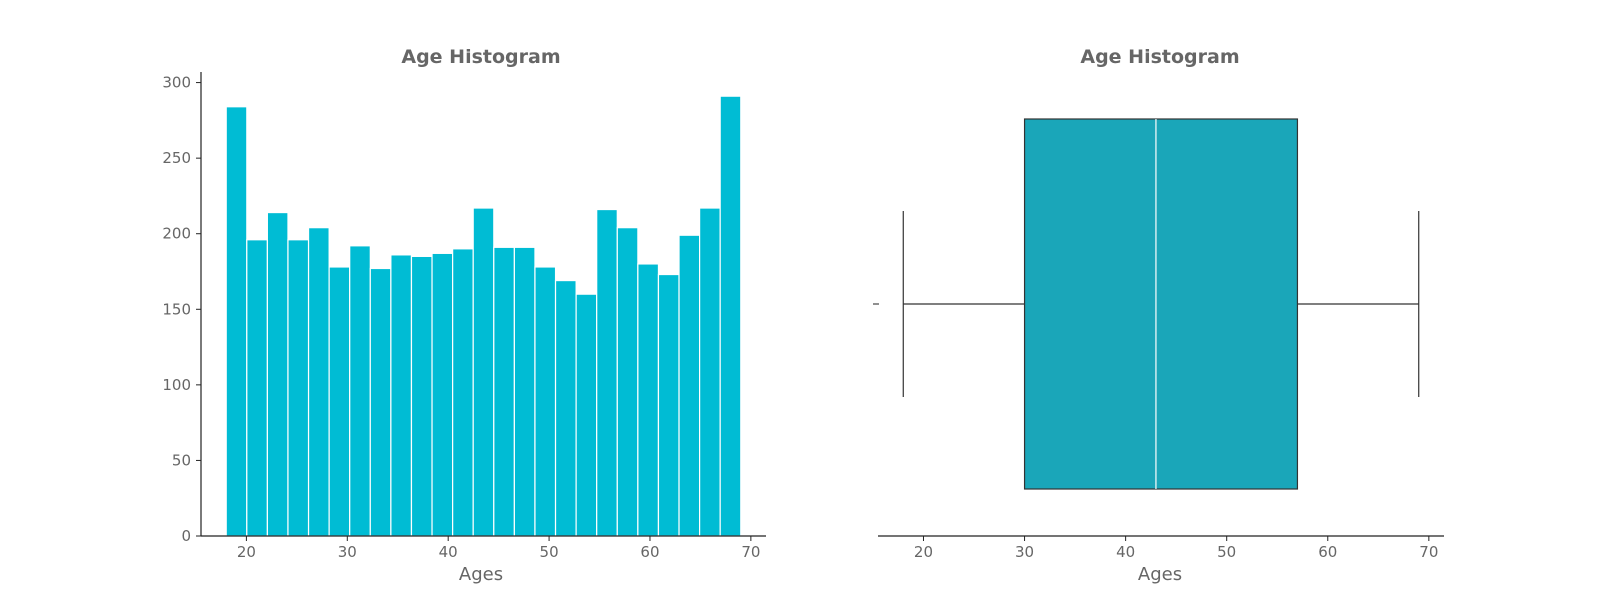 The width and height of the screenshot is (1600, 600). I want to click on histogram-y-tick-label: 150, so click(176, 309).